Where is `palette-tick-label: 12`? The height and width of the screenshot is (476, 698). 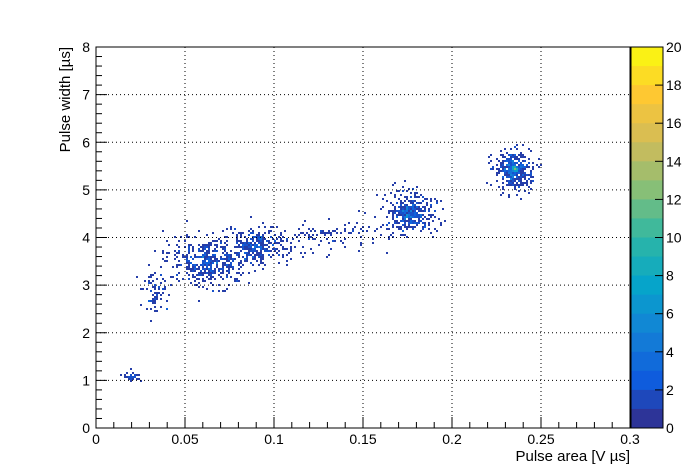 palette-tick-label: 12 is located at coordinates (674, 199).